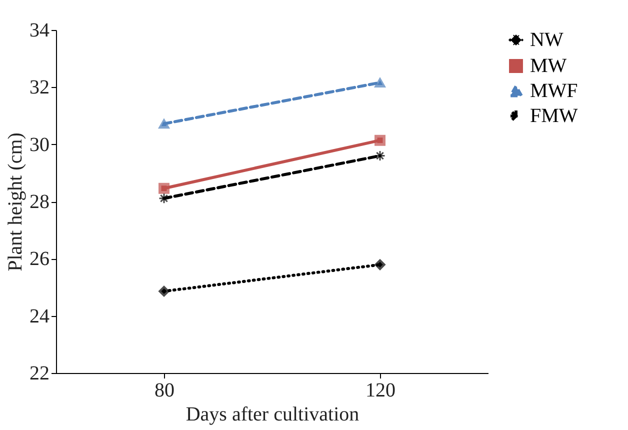  I want to click on legend-label: FMW, so click(554, 116).